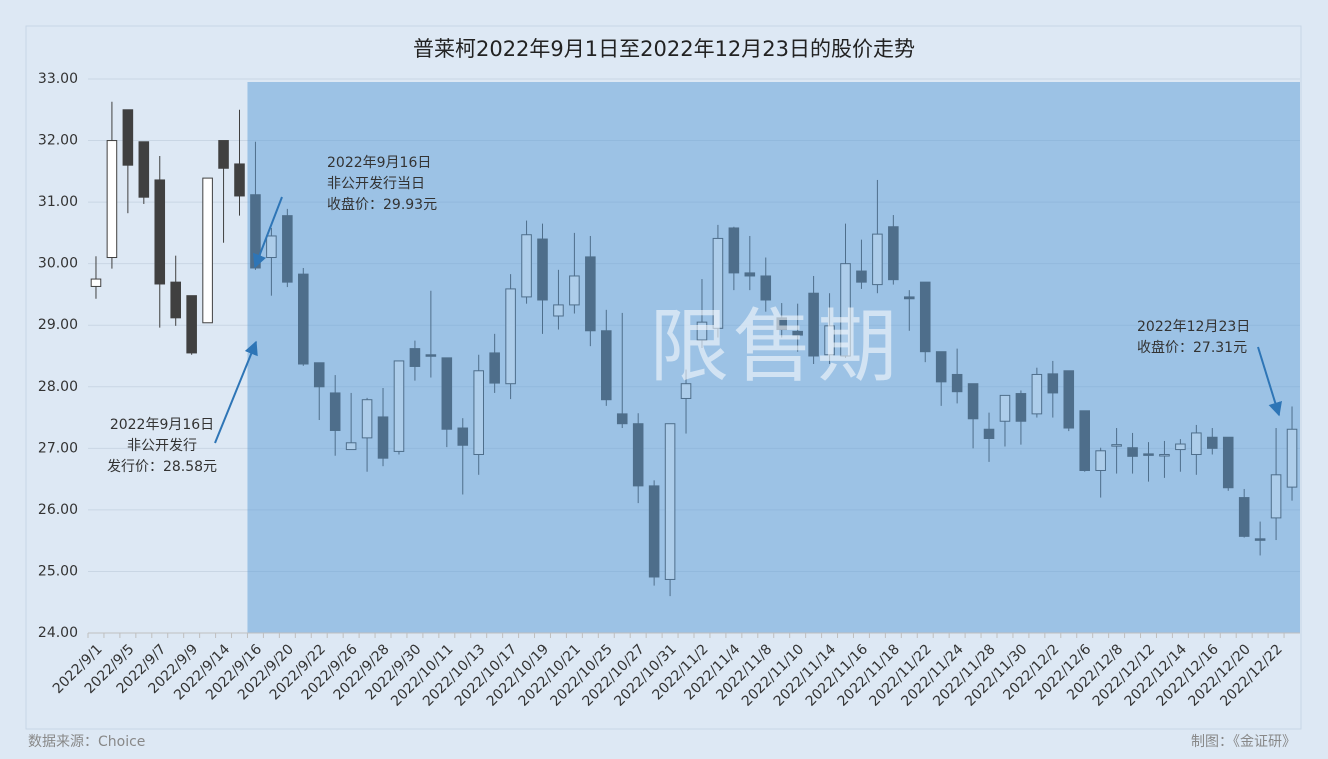 The width and height of the screenshot is (1328, 759). What do you see at coordinates (86, 742) in the screenshot?
I see `source: 数据来源：Choice` at bounding box center [86, 742].